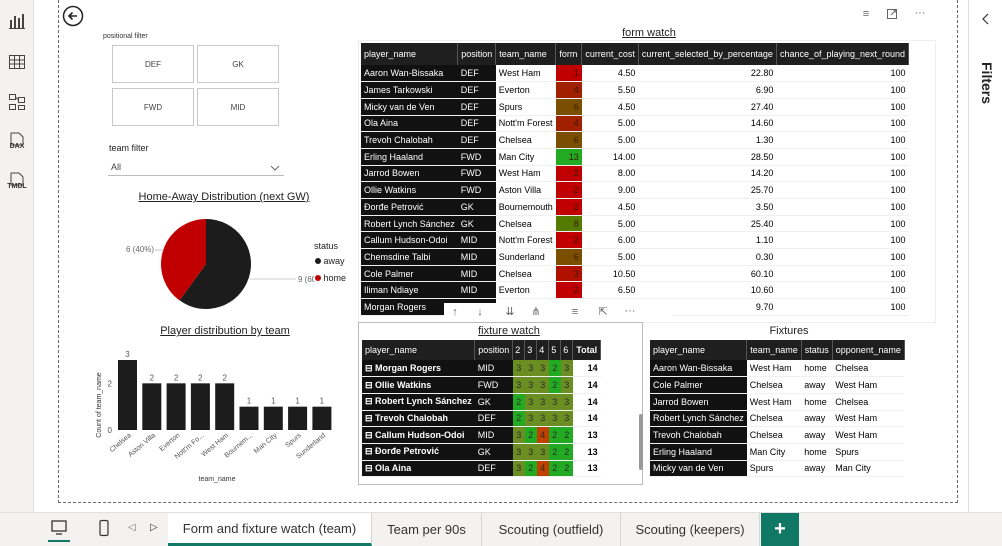 The width and height of the screenshot is (1002, 546). What do you see at coordinates (536, 312) in the screenshot?
I see `expand-hierarchy-icon: ⋔` at bounding box center [536, 312].